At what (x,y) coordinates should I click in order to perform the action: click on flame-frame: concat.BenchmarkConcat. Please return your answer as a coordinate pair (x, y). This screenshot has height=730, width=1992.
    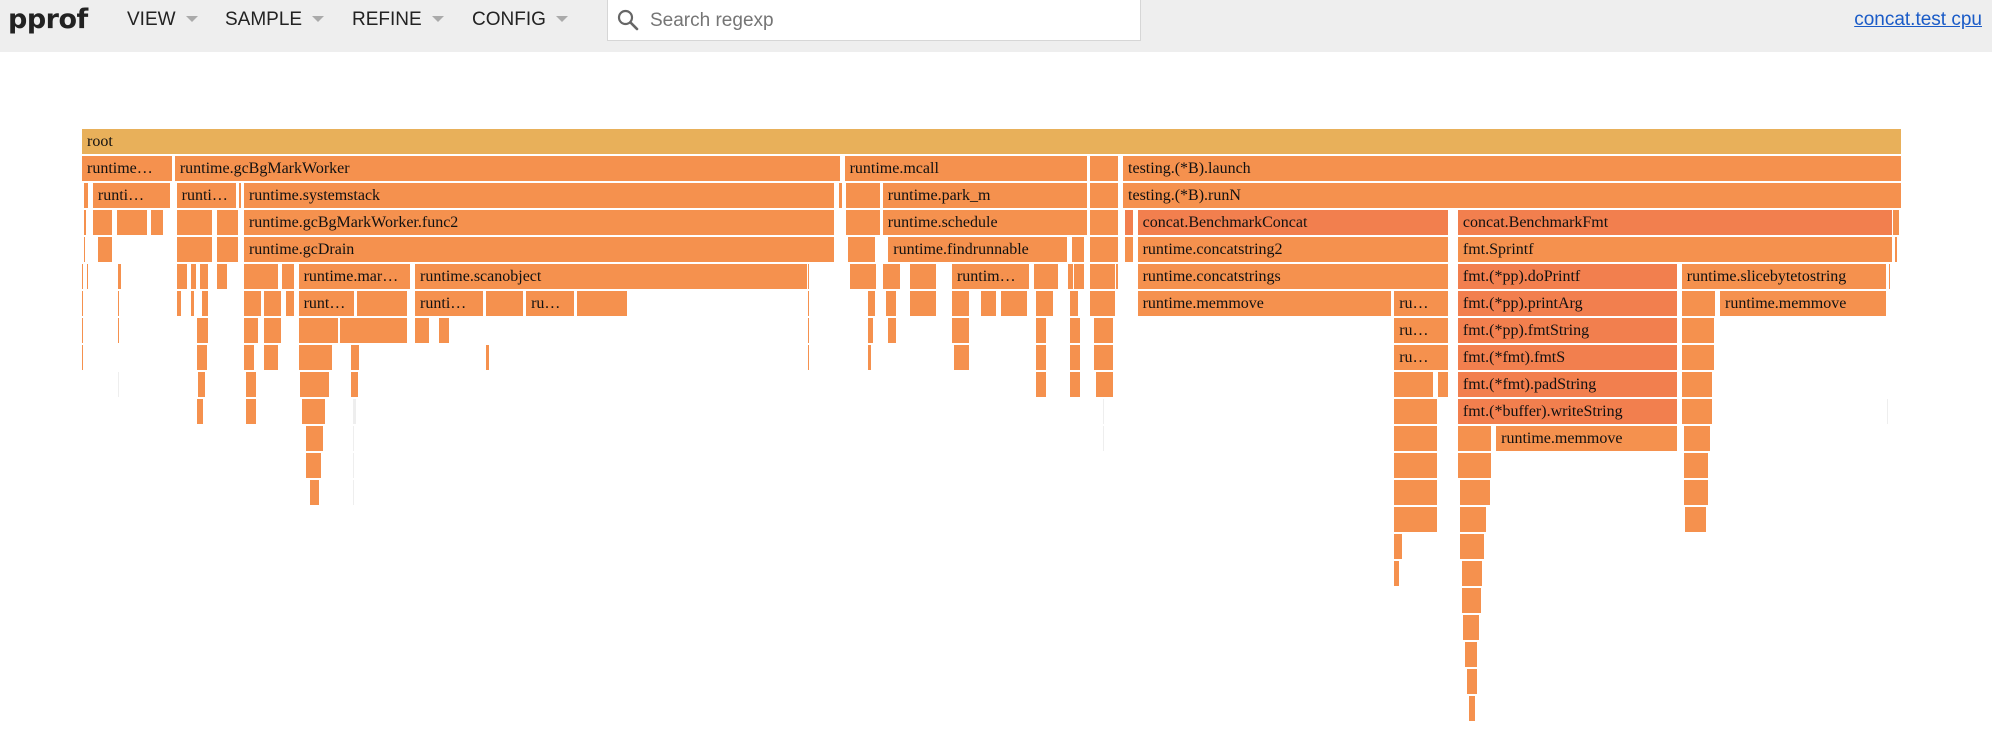
    Looking at the image, I should click on (1293, 223).